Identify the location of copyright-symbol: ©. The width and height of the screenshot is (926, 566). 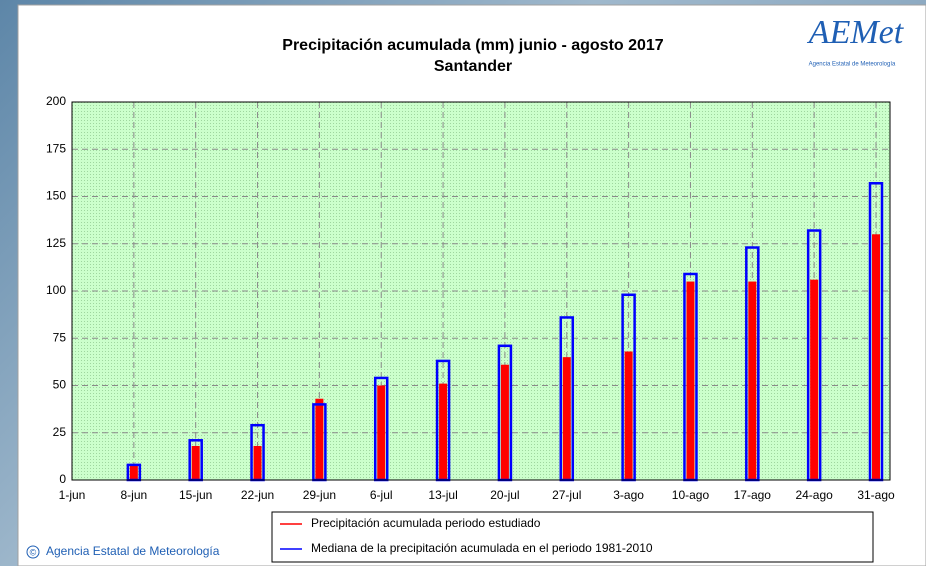
(33, 552).